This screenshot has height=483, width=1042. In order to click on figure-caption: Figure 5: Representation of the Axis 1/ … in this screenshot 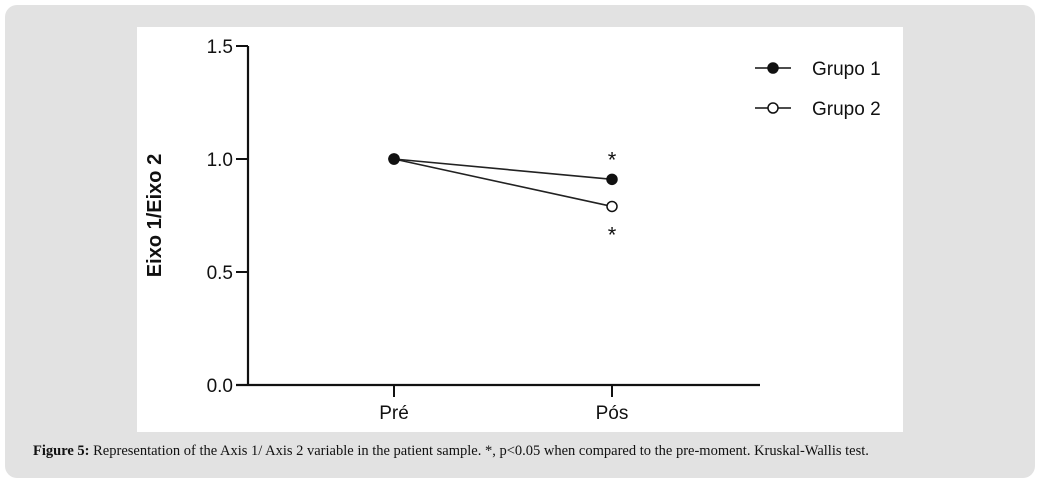, I will do `click(451, 451)`.